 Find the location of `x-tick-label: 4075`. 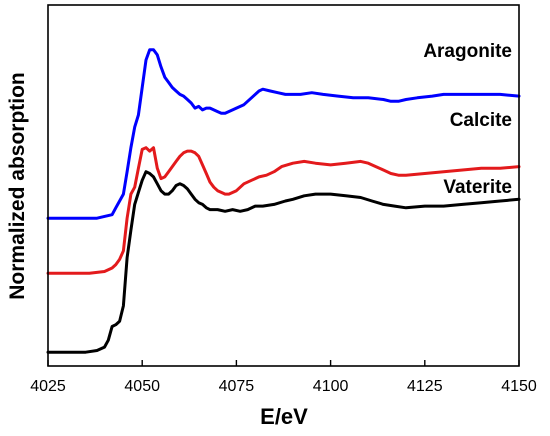

x-tick-label: 4075 is located at coordinates (237, 386).